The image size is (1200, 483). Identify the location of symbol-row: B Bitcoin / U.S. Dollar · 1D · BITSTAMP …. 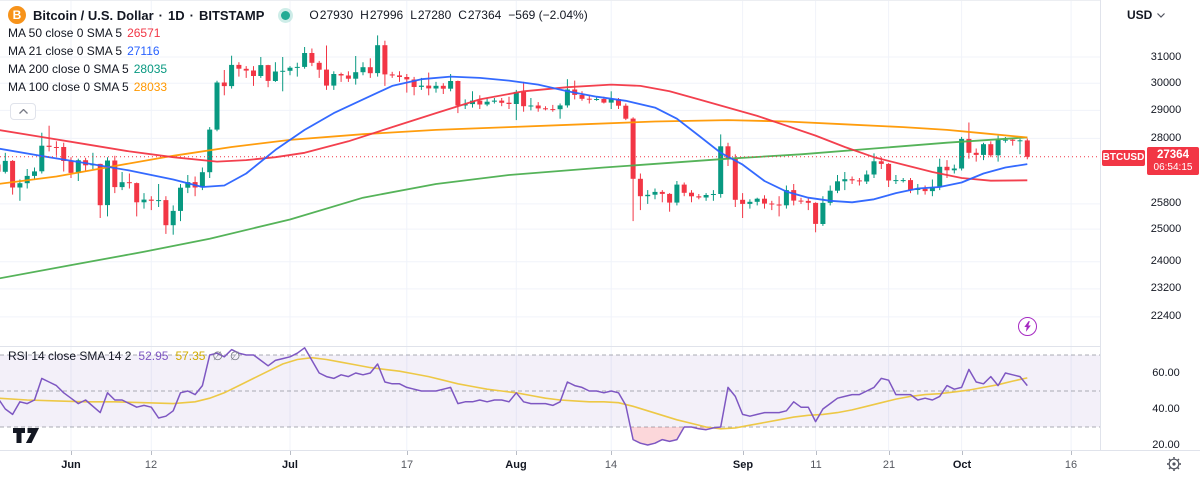
(298, 15).